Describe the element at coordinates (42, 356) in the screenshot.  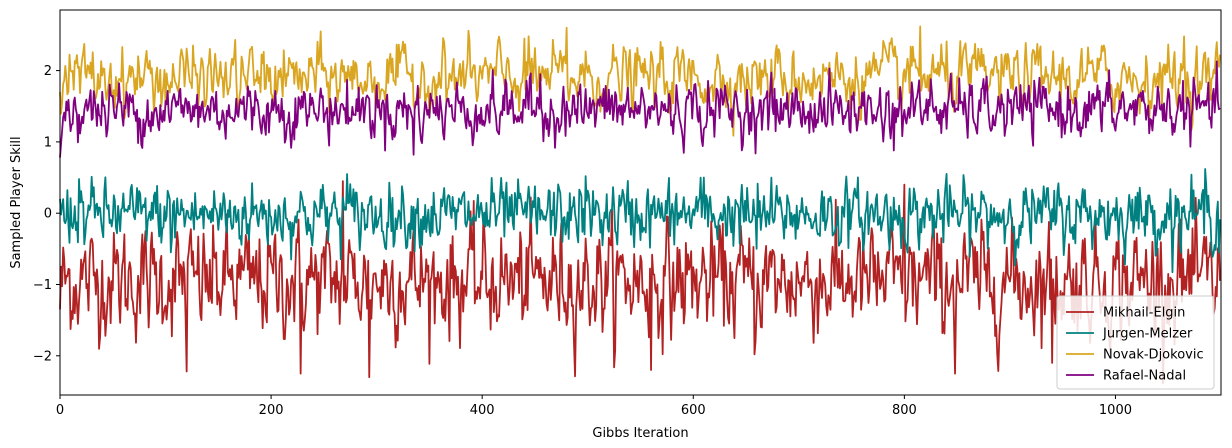
I see `y-tick-label: −2` at that location.